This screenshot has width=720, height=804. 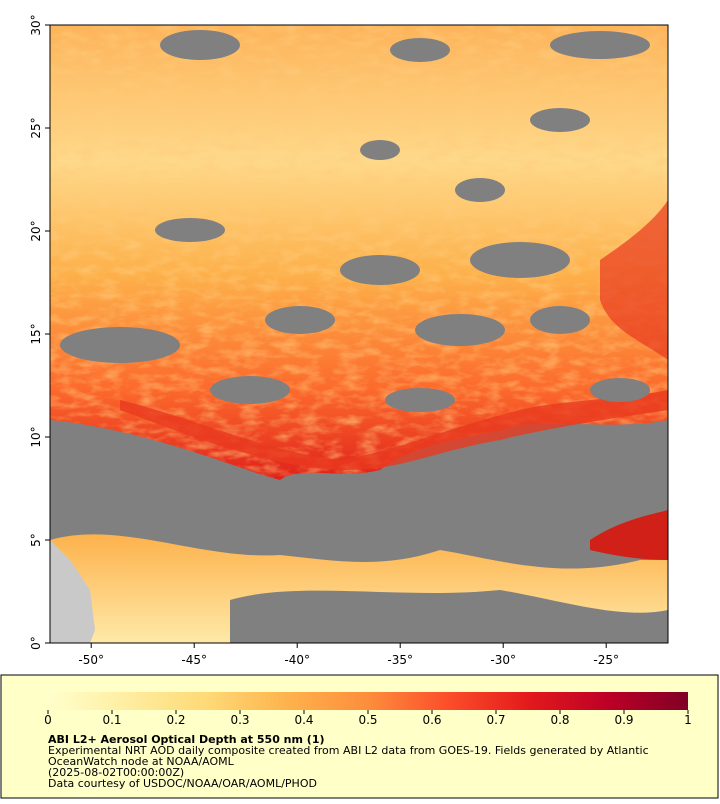 I want to click on colorbar-tick-label: 1, so click(x=688, y=720).